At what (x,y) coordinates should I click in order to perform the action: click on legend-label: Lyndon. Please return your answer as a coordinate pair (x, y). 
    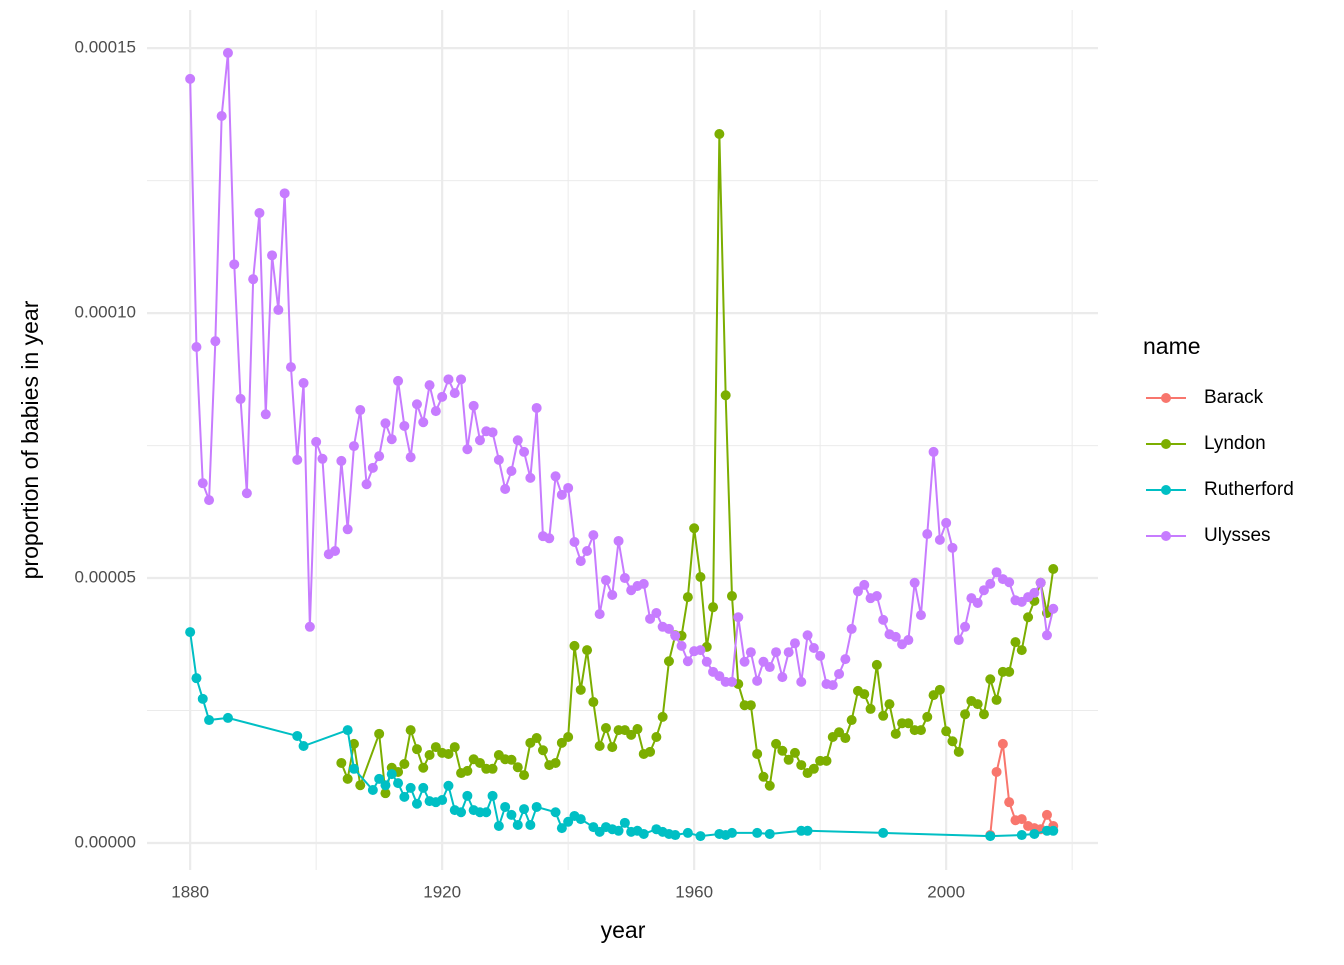
    Looking at the image, I should click on (1235, 443).